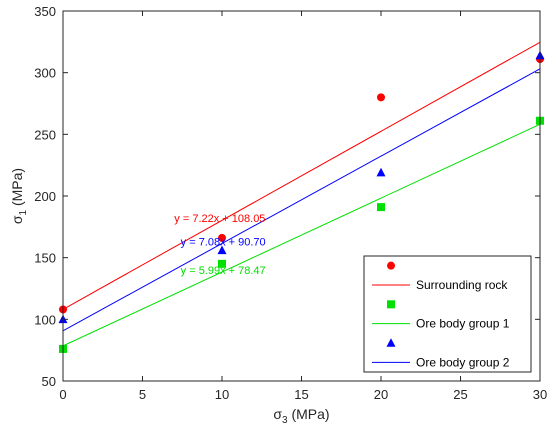 The image size is (550, 435). What do you see at coordinates (45, 319) in the screenshot?
I see `y-tick-label: 100` at bounding box center [45, 319].